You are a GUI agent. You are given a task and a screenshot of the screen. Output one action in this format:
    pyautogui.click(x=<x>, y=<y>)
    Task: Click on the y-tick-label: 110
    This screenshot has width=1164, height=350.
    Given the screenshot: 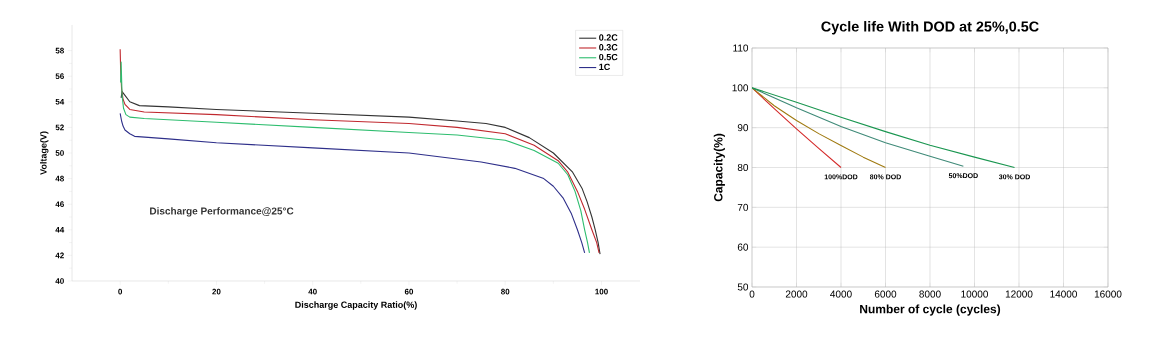 What is the action you would take?
    pyautogui.click(x=741, y=48)
    